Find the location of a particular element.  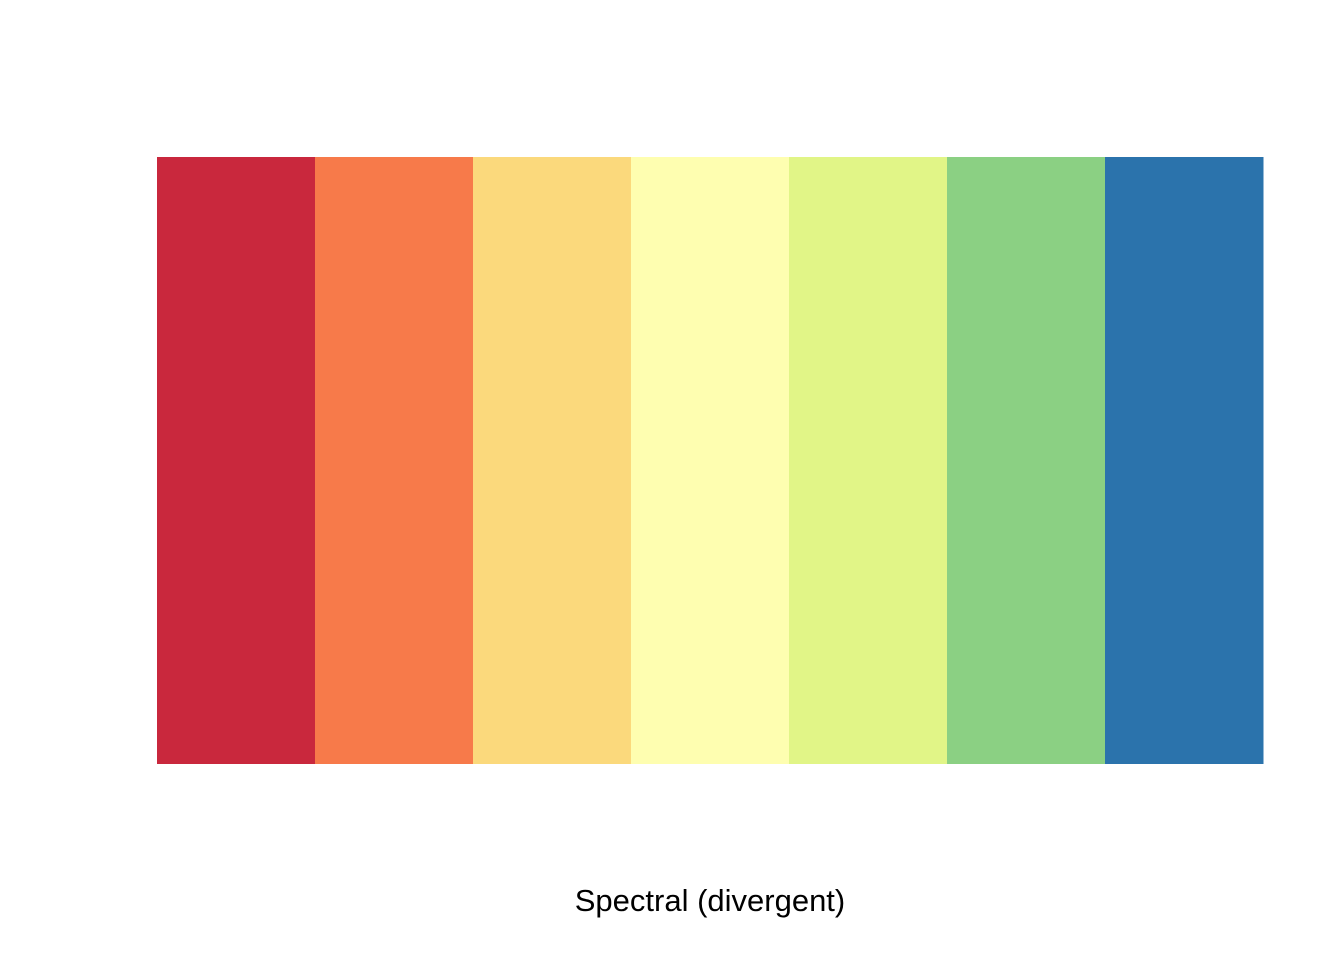

x-axis-label: Spectral (divergent) is located at coordinates (710, 900).